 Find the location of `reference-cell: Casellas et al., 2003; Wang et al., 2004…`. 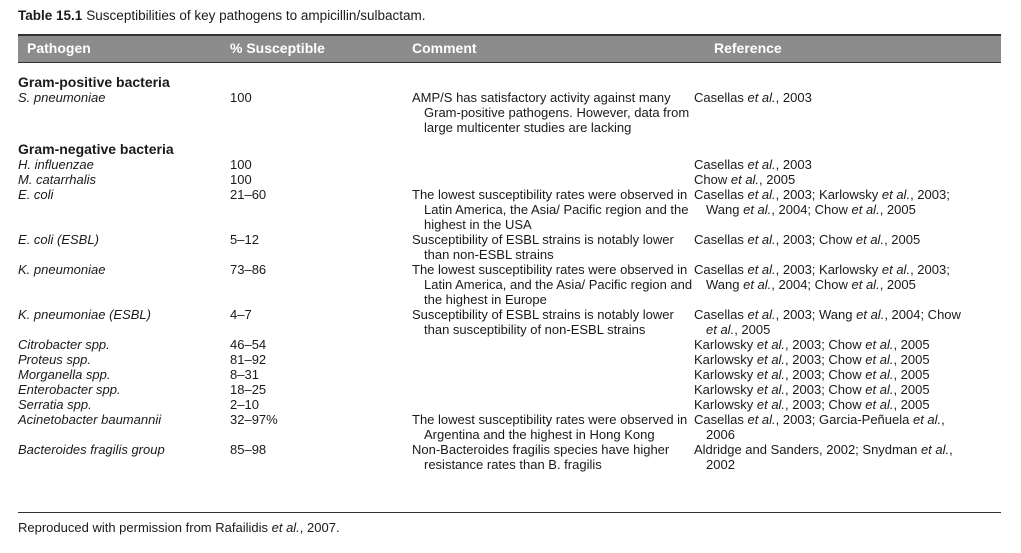

reference-cell: Casellas et al., 2003; Wang et al., 2004… is located at coordinates (827, 322).